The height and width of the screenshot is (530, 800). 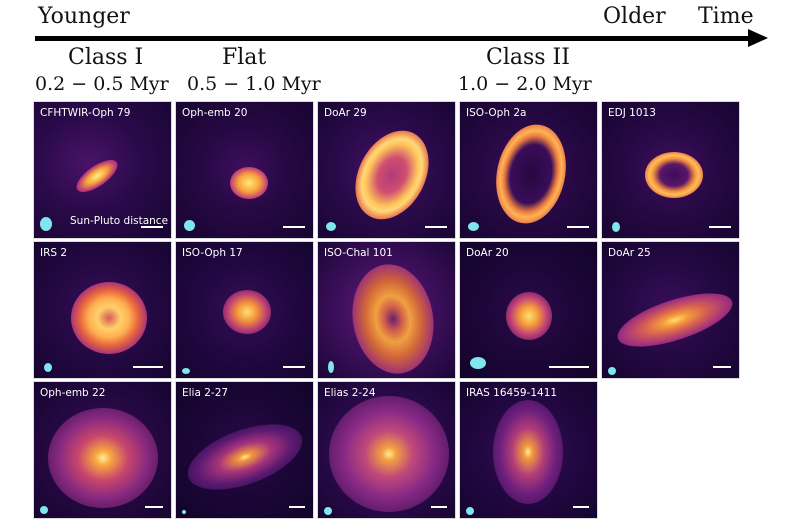 What do you see at coordinates (84, 16) in the screenshot?
I see `timeline-younger-label: Younger` at bounding box center [84, 16].